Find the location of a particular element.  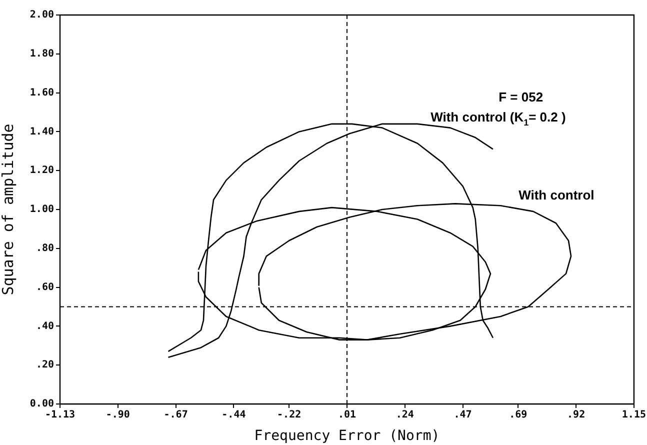

y-tick-label: .40 is located at coordinates (45, 326).